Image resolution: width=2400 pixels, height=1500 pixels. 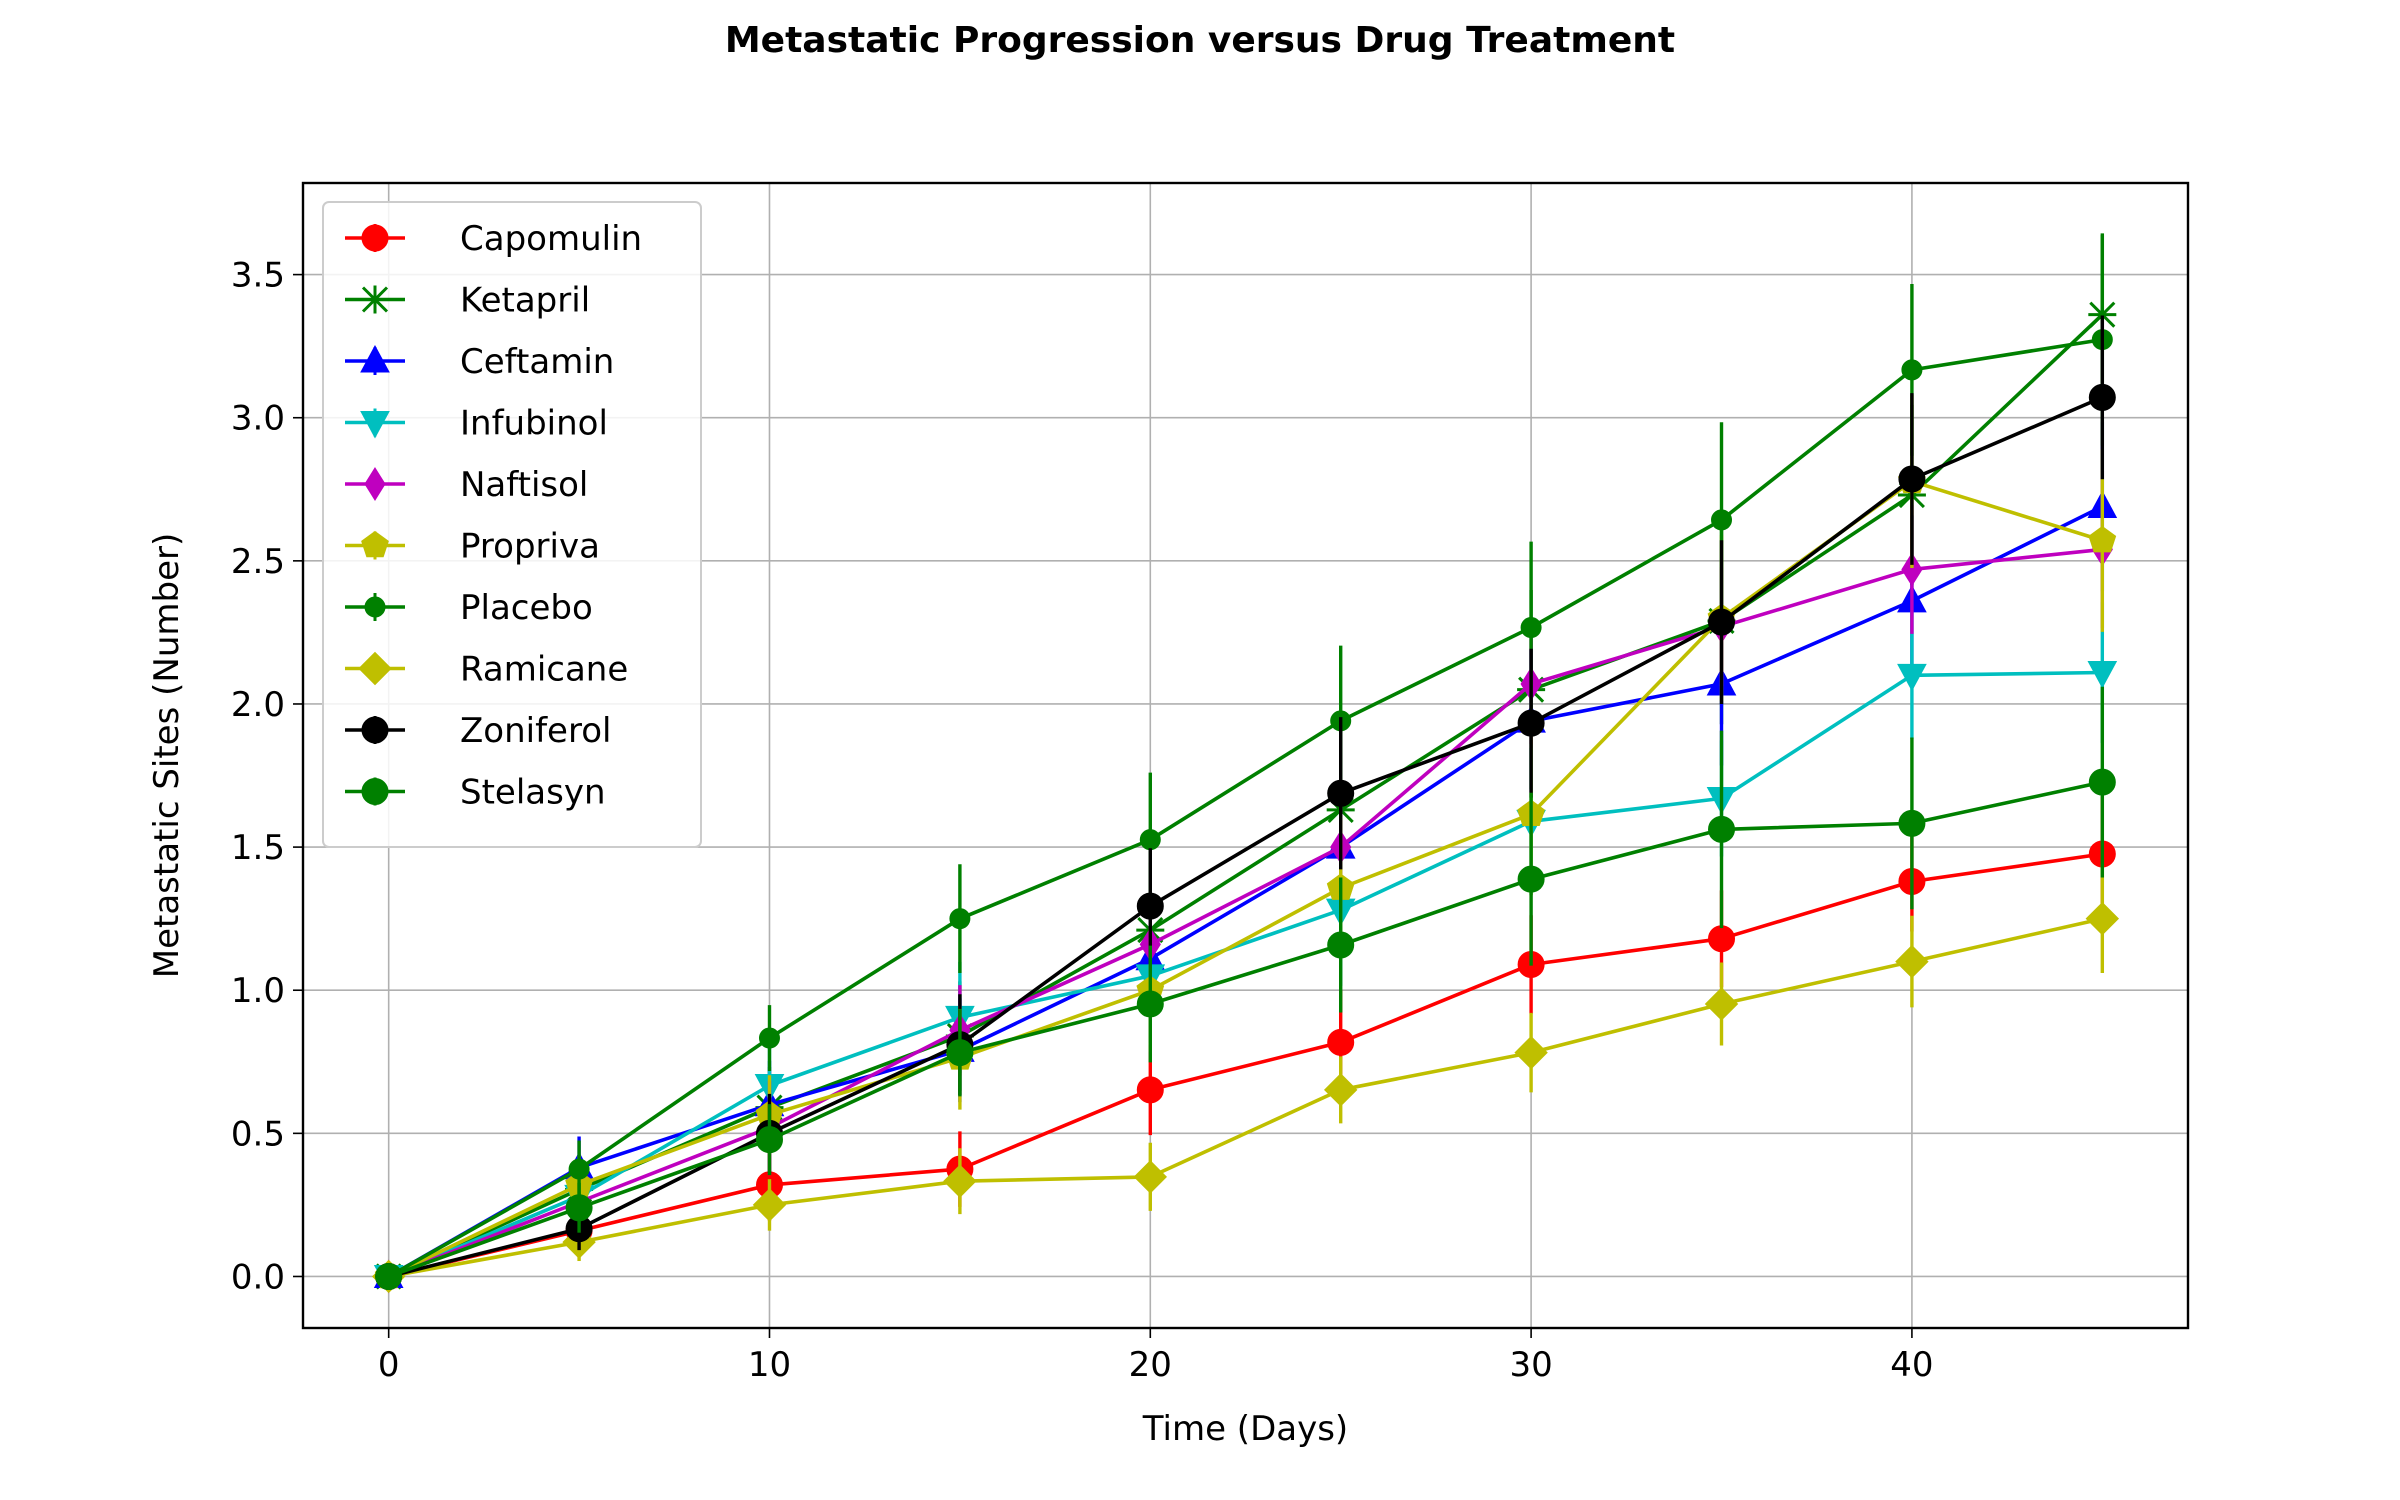 I want to click on legend-label: Stelasyn, so click(x=533, y=793).